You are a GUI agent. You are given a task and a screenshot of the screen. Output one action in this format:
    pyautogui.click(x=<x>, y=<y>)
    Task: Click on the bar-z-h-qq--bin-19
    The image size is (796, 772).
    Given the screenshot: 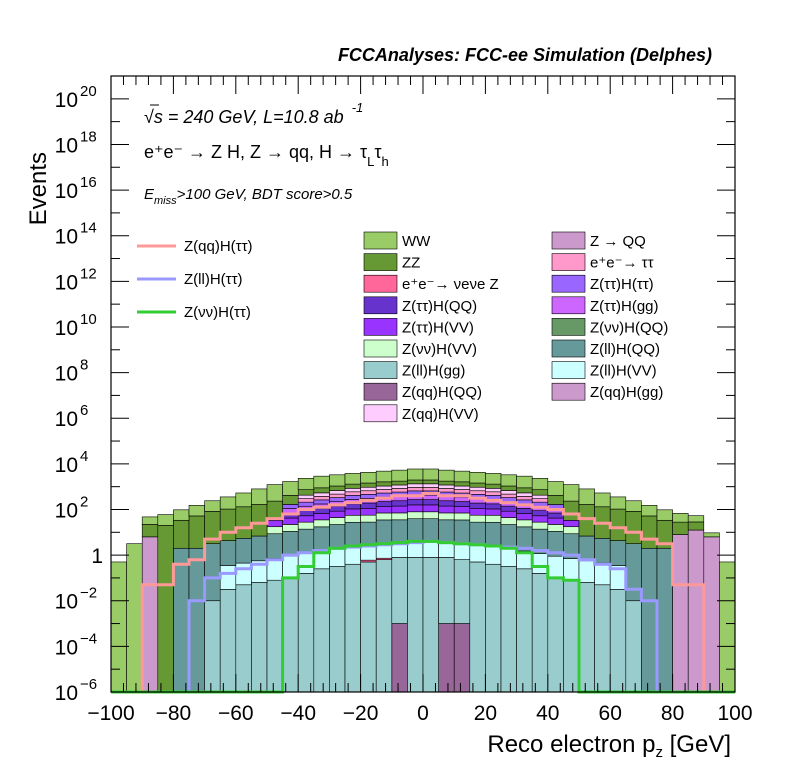 What is the action you would take?
    pyautogui.click(x=415, y=502)
    